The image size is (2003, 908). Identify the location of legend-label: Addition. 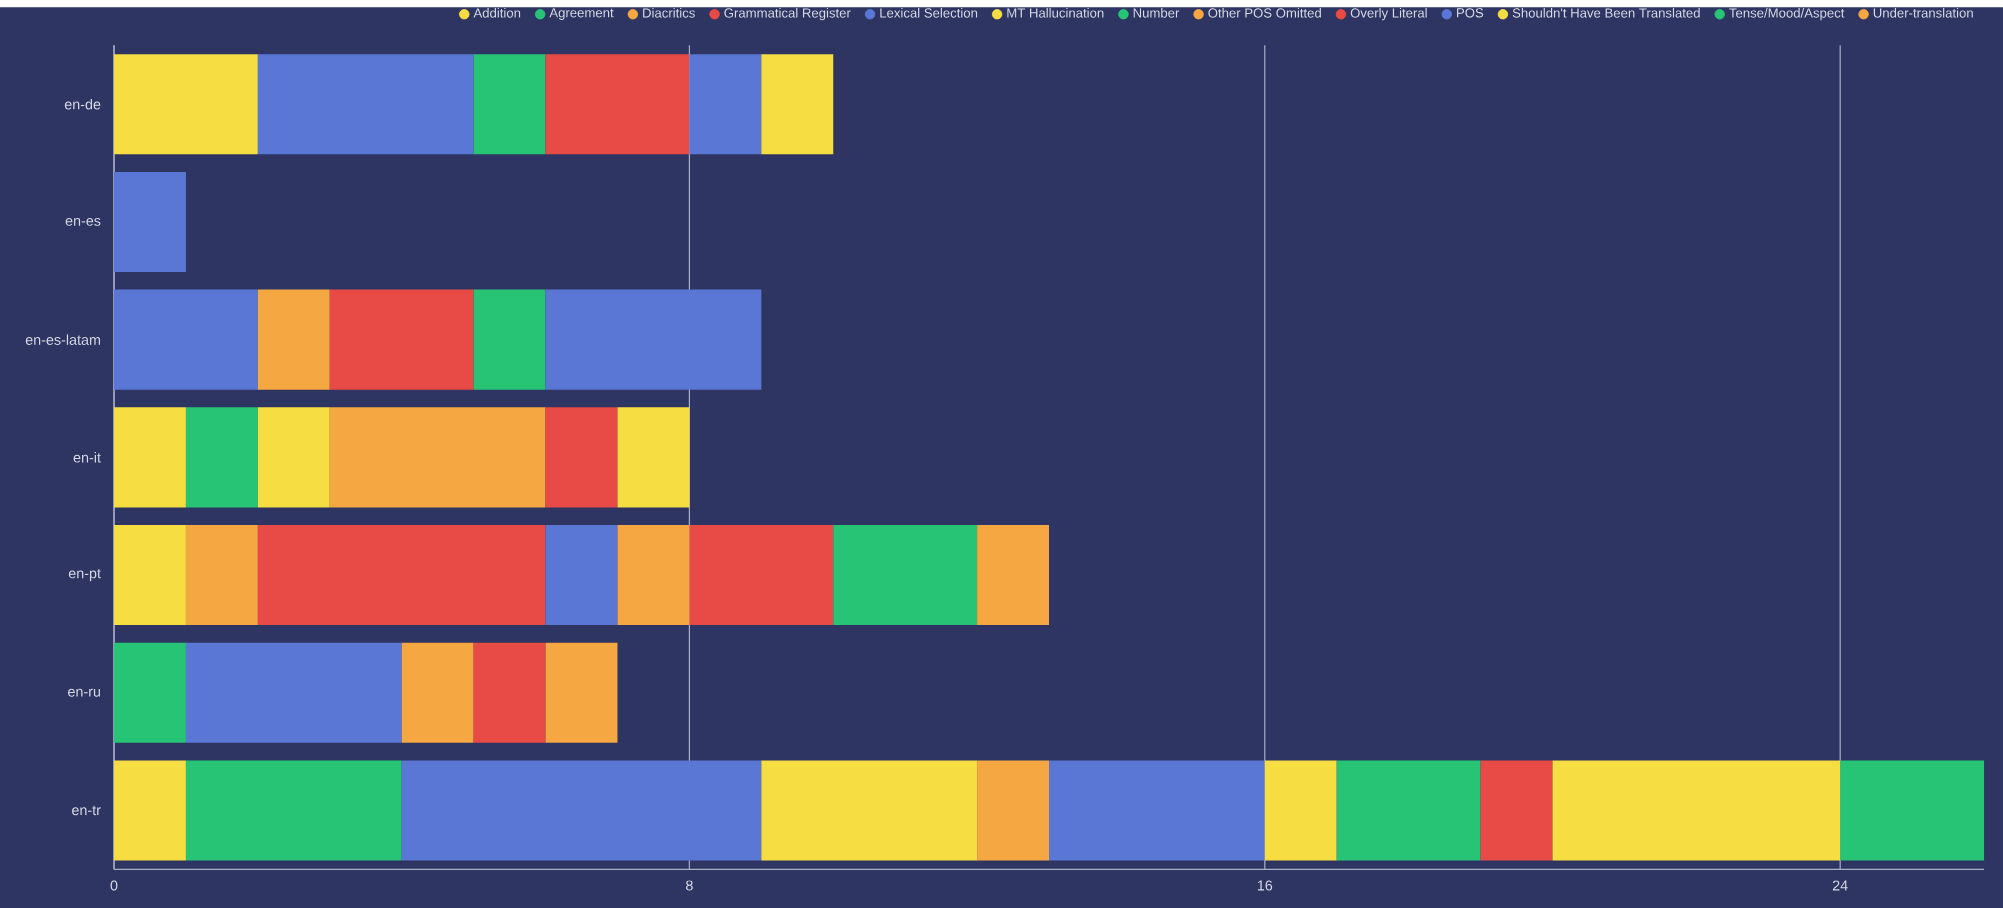
(497, 12).